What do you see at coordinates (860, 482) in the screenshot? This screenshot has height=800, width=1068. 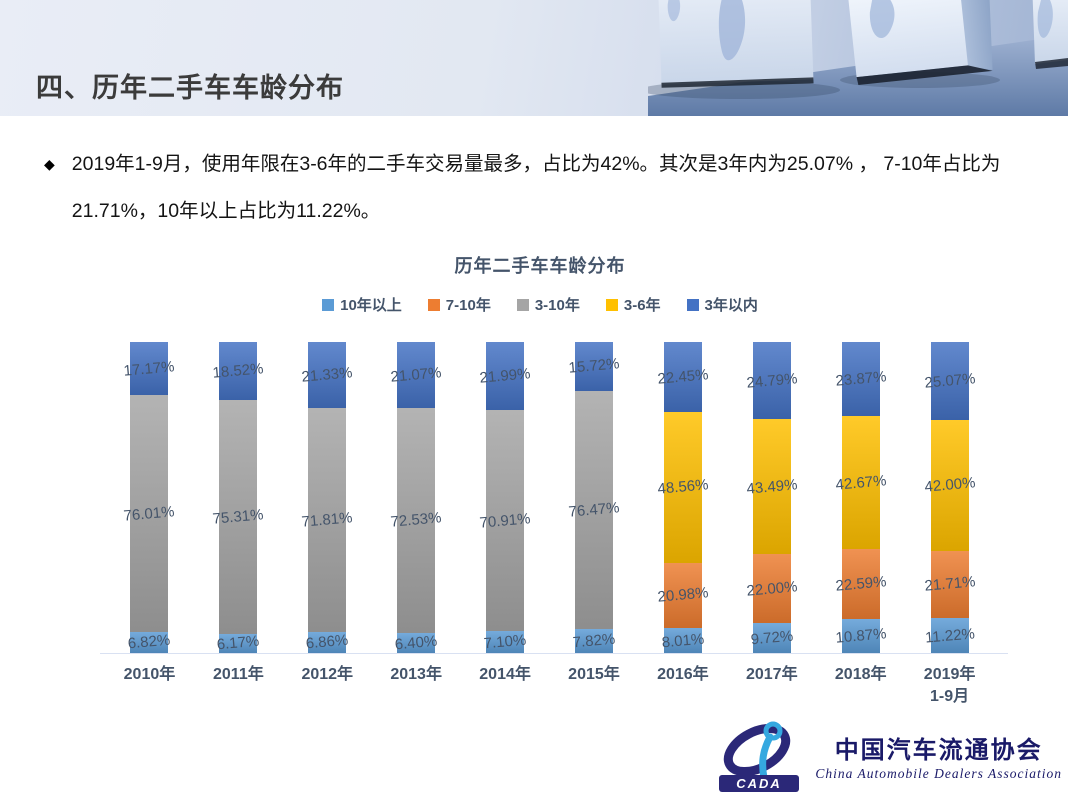 I see `data-label: 42.67%` at bounding box center [860, 482].